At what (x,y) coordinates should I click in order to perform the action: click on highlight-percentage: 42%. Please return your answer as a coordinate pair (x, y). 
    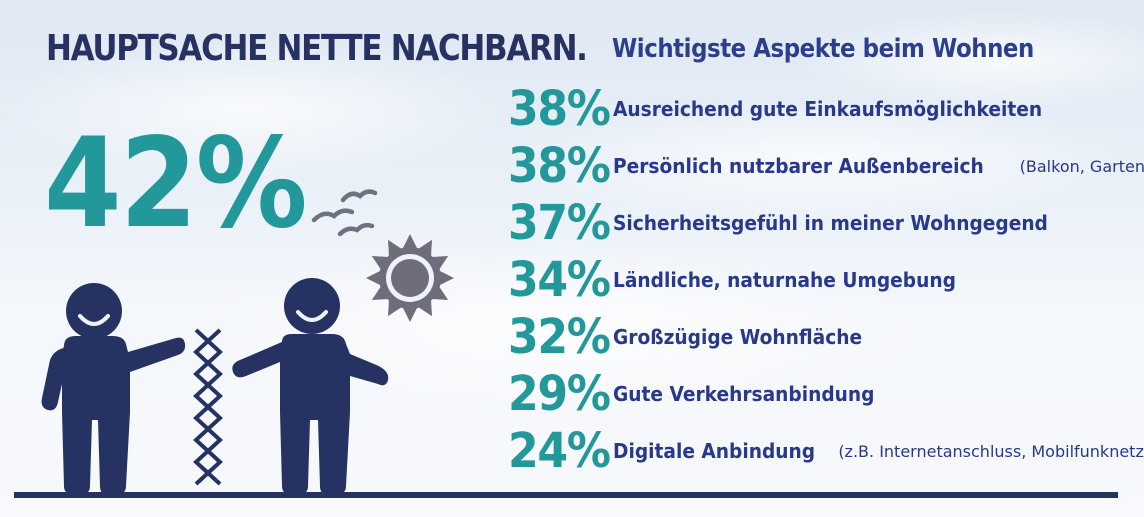
    Looking at the image, I should click on (176, 184).